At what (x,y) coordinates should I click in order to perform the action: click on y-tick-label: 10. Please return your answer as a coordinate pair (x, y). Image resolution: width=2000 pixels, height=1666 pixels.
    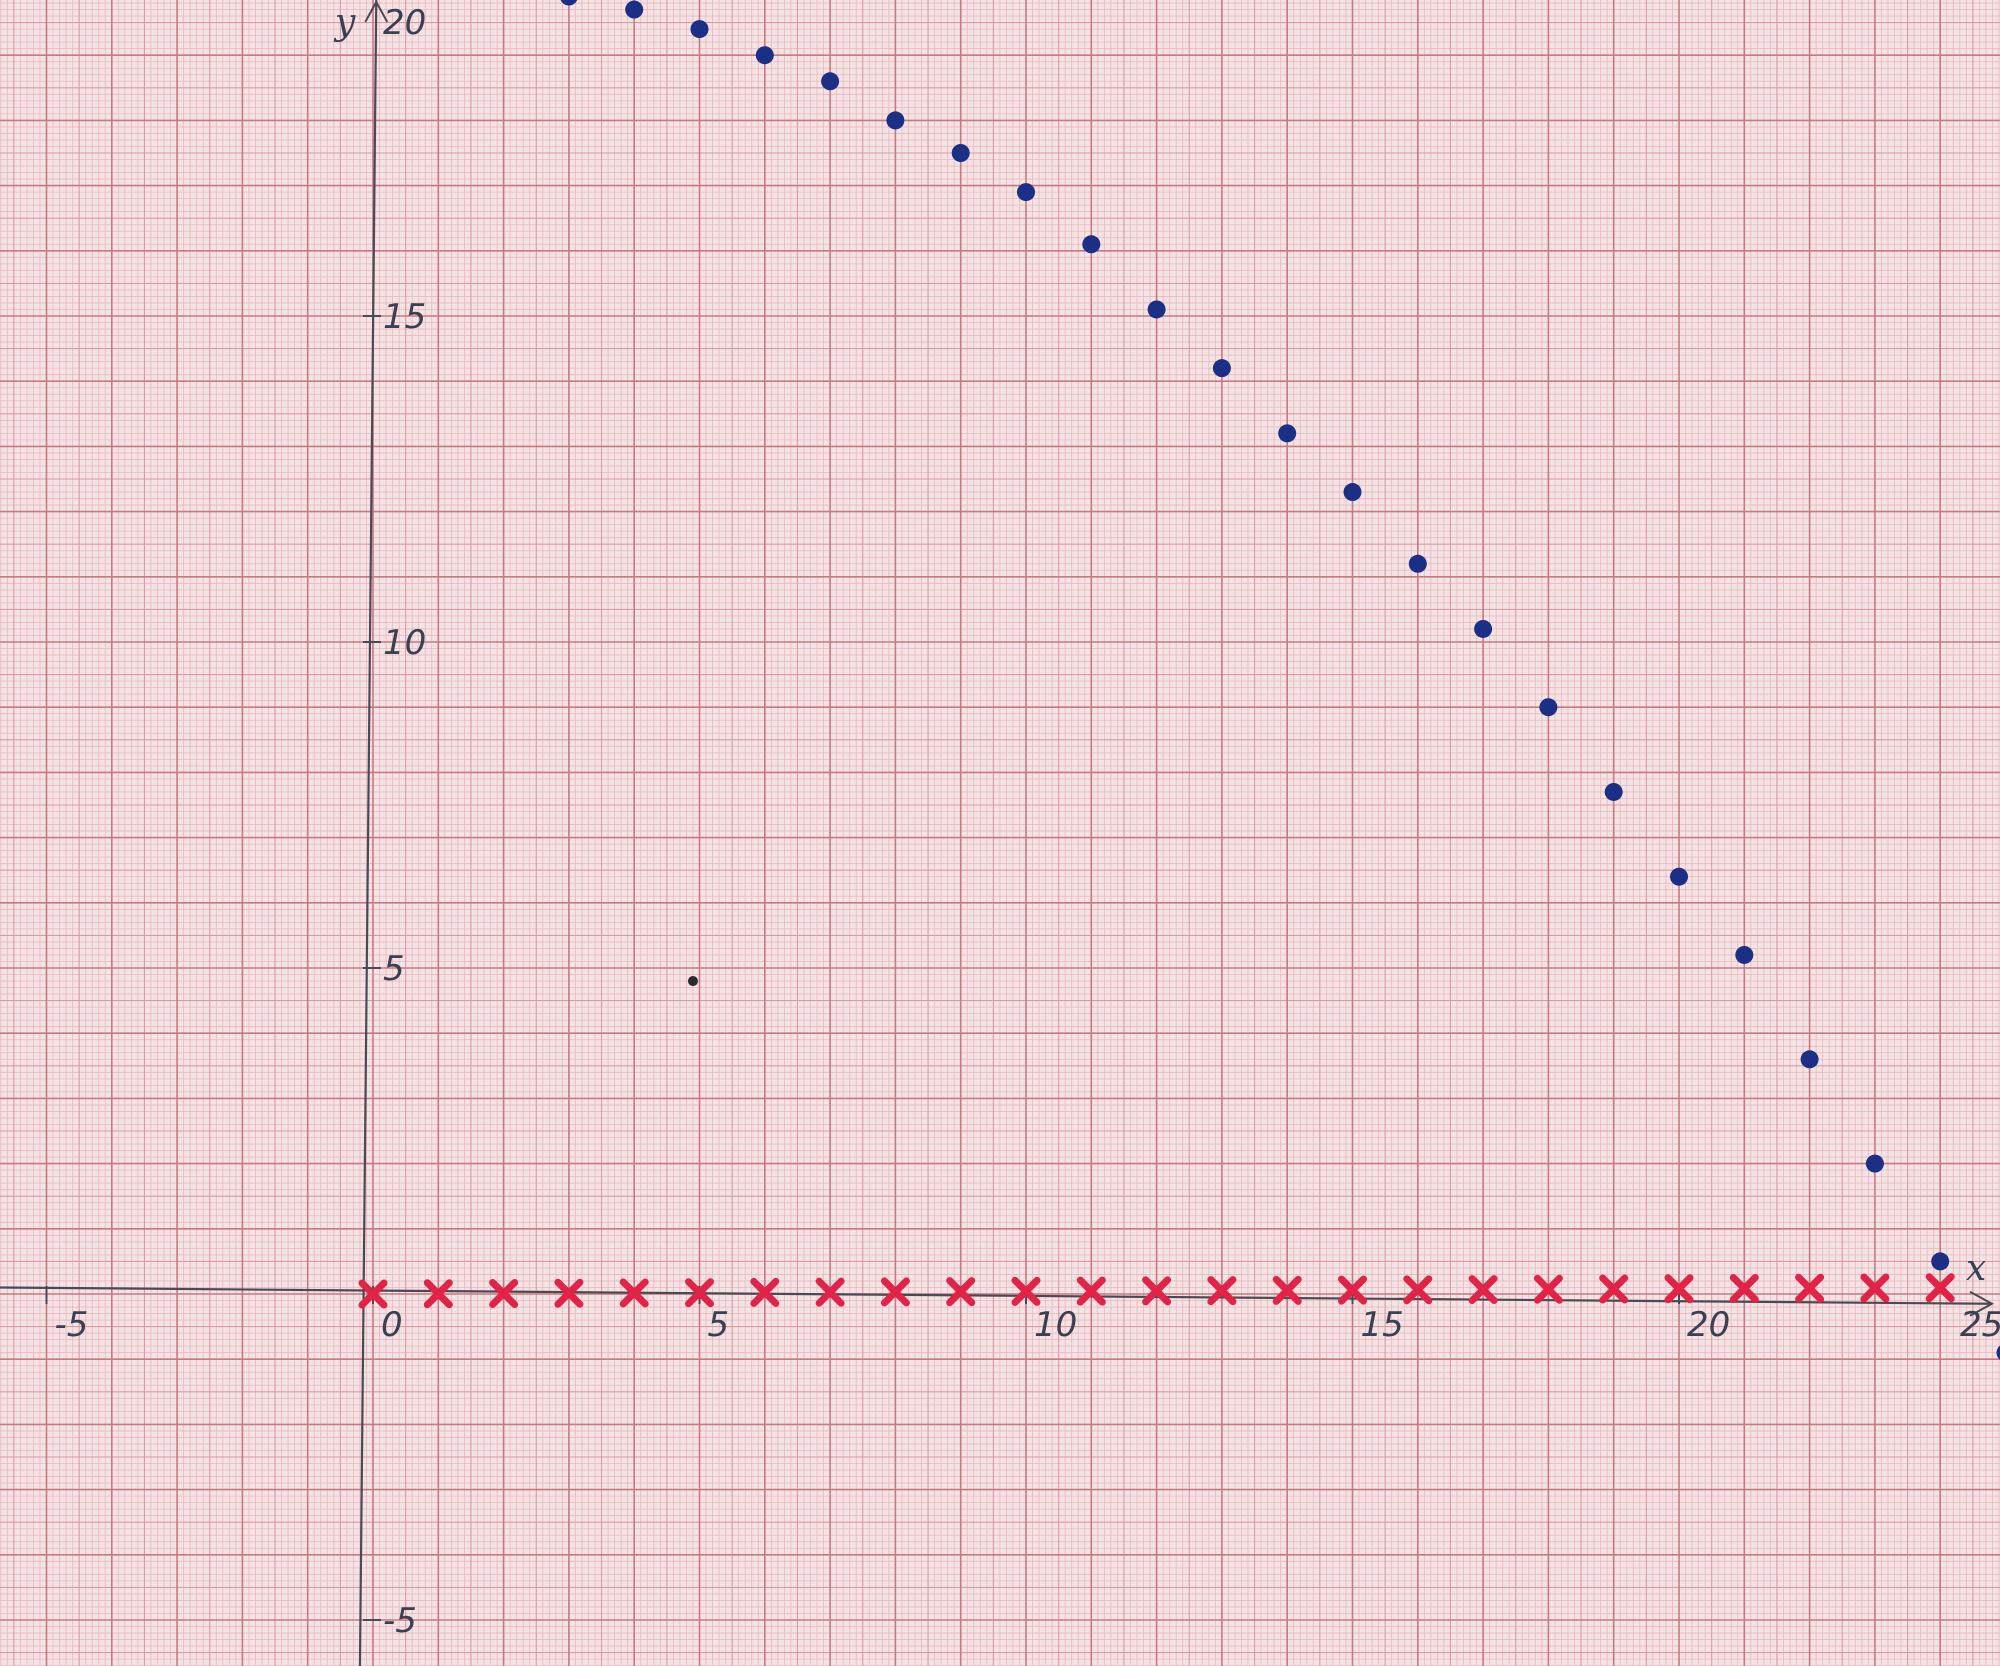
    Looking at the image, I should click on (404, 643).